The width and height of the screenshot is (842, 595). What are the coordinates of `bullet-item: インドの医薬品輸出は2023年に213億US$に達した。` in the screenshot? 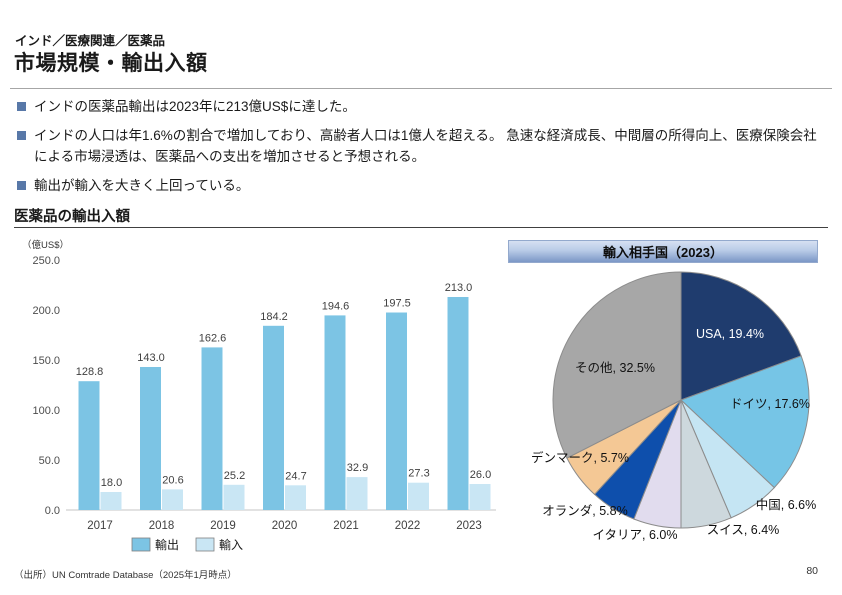 It's located at (423, 107).